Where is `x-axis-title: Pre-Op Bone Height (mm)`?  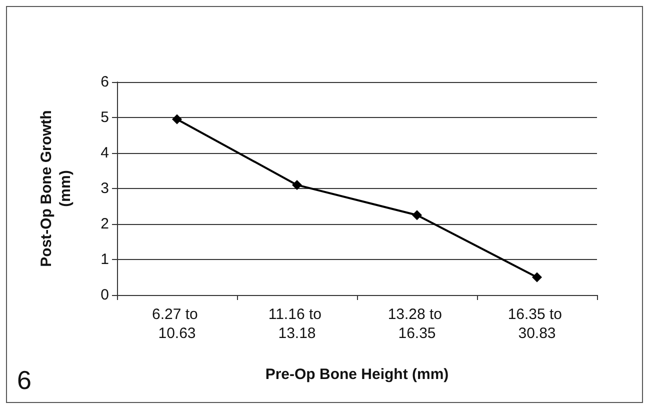
x-axis-title: Pre-Op Bone Height (mm) is located at coordinates (357, 374).